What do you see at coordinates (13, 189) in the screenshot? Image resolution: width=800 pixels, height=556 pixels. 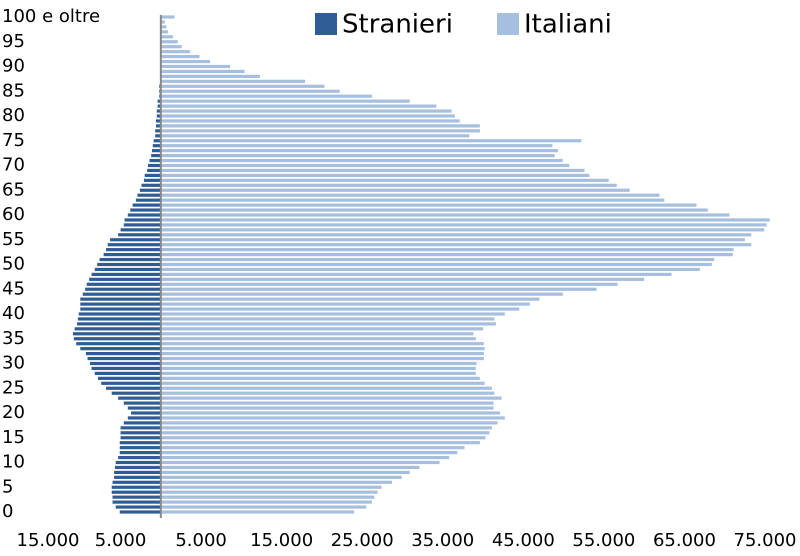 I see `y-tick-label: 65` at bounding box center [13, 189].